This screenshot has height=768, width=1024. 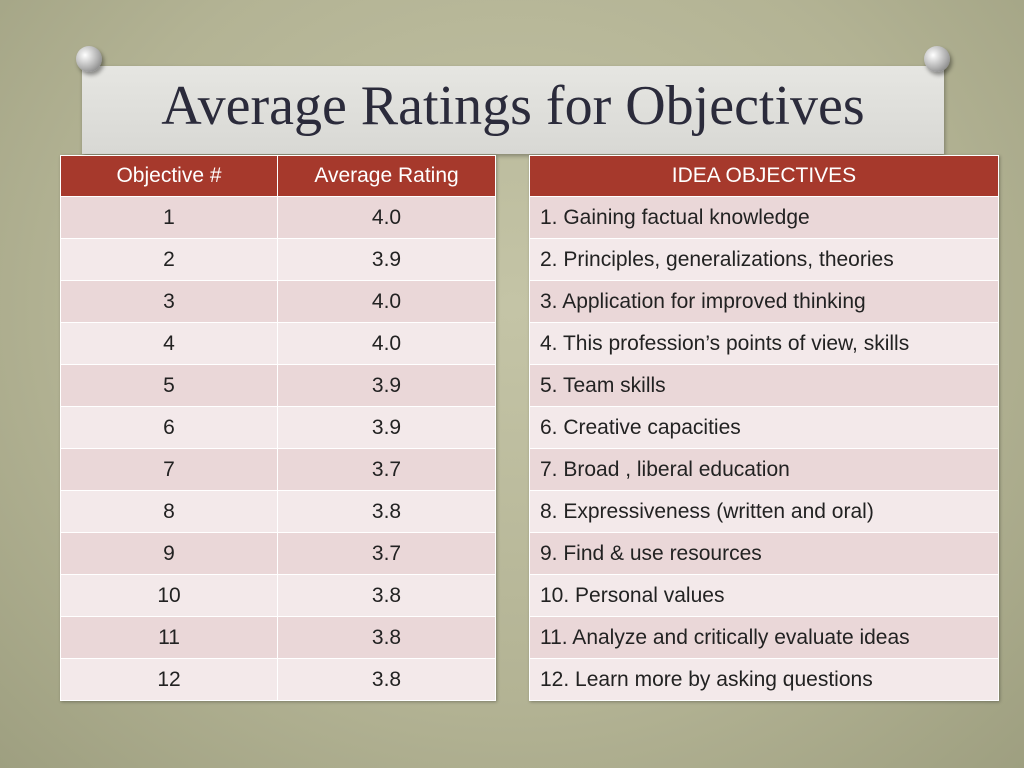 I want to click on table-cell: 2, so click(x=169, y=259).